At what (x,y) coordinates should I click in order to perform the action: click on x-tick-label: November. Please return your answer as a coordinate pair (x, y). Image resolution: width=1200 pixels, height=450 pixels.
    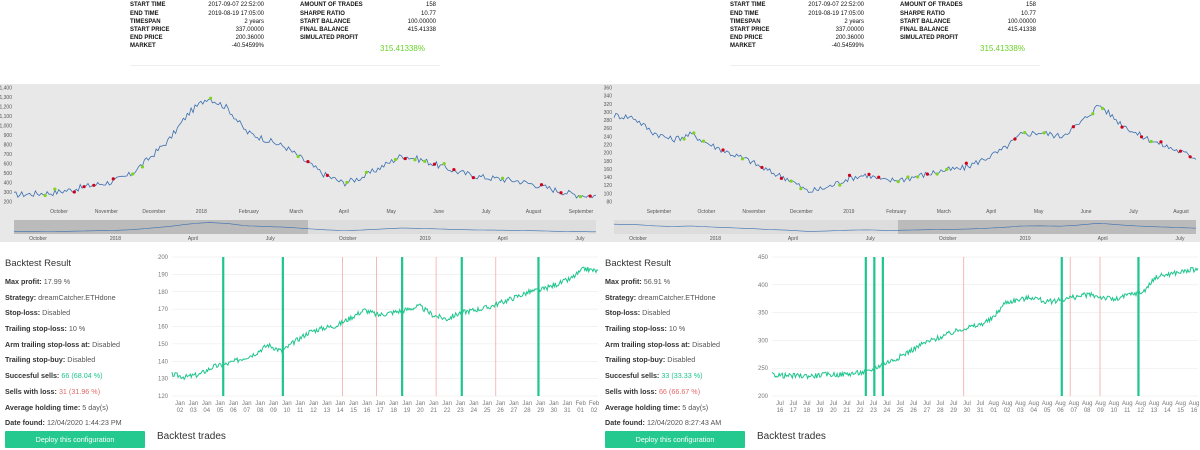
    Looking at the image, I should click on (753, 212).